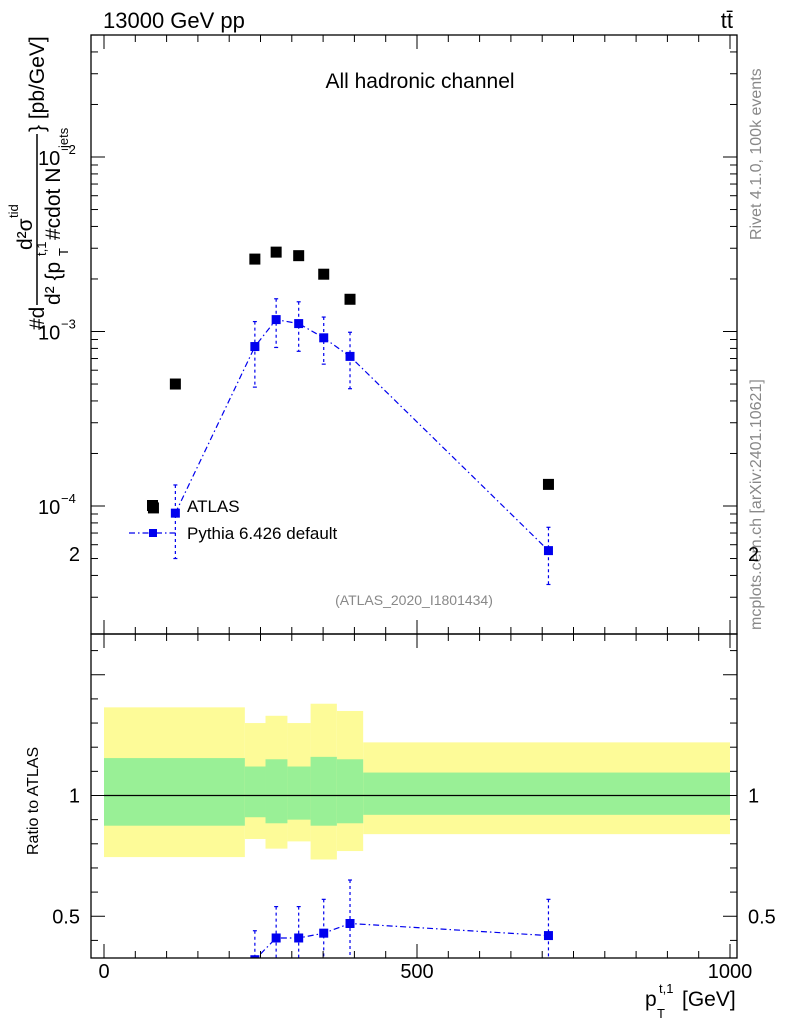  I want to click on xlabel-main: p, so click(651, 999).